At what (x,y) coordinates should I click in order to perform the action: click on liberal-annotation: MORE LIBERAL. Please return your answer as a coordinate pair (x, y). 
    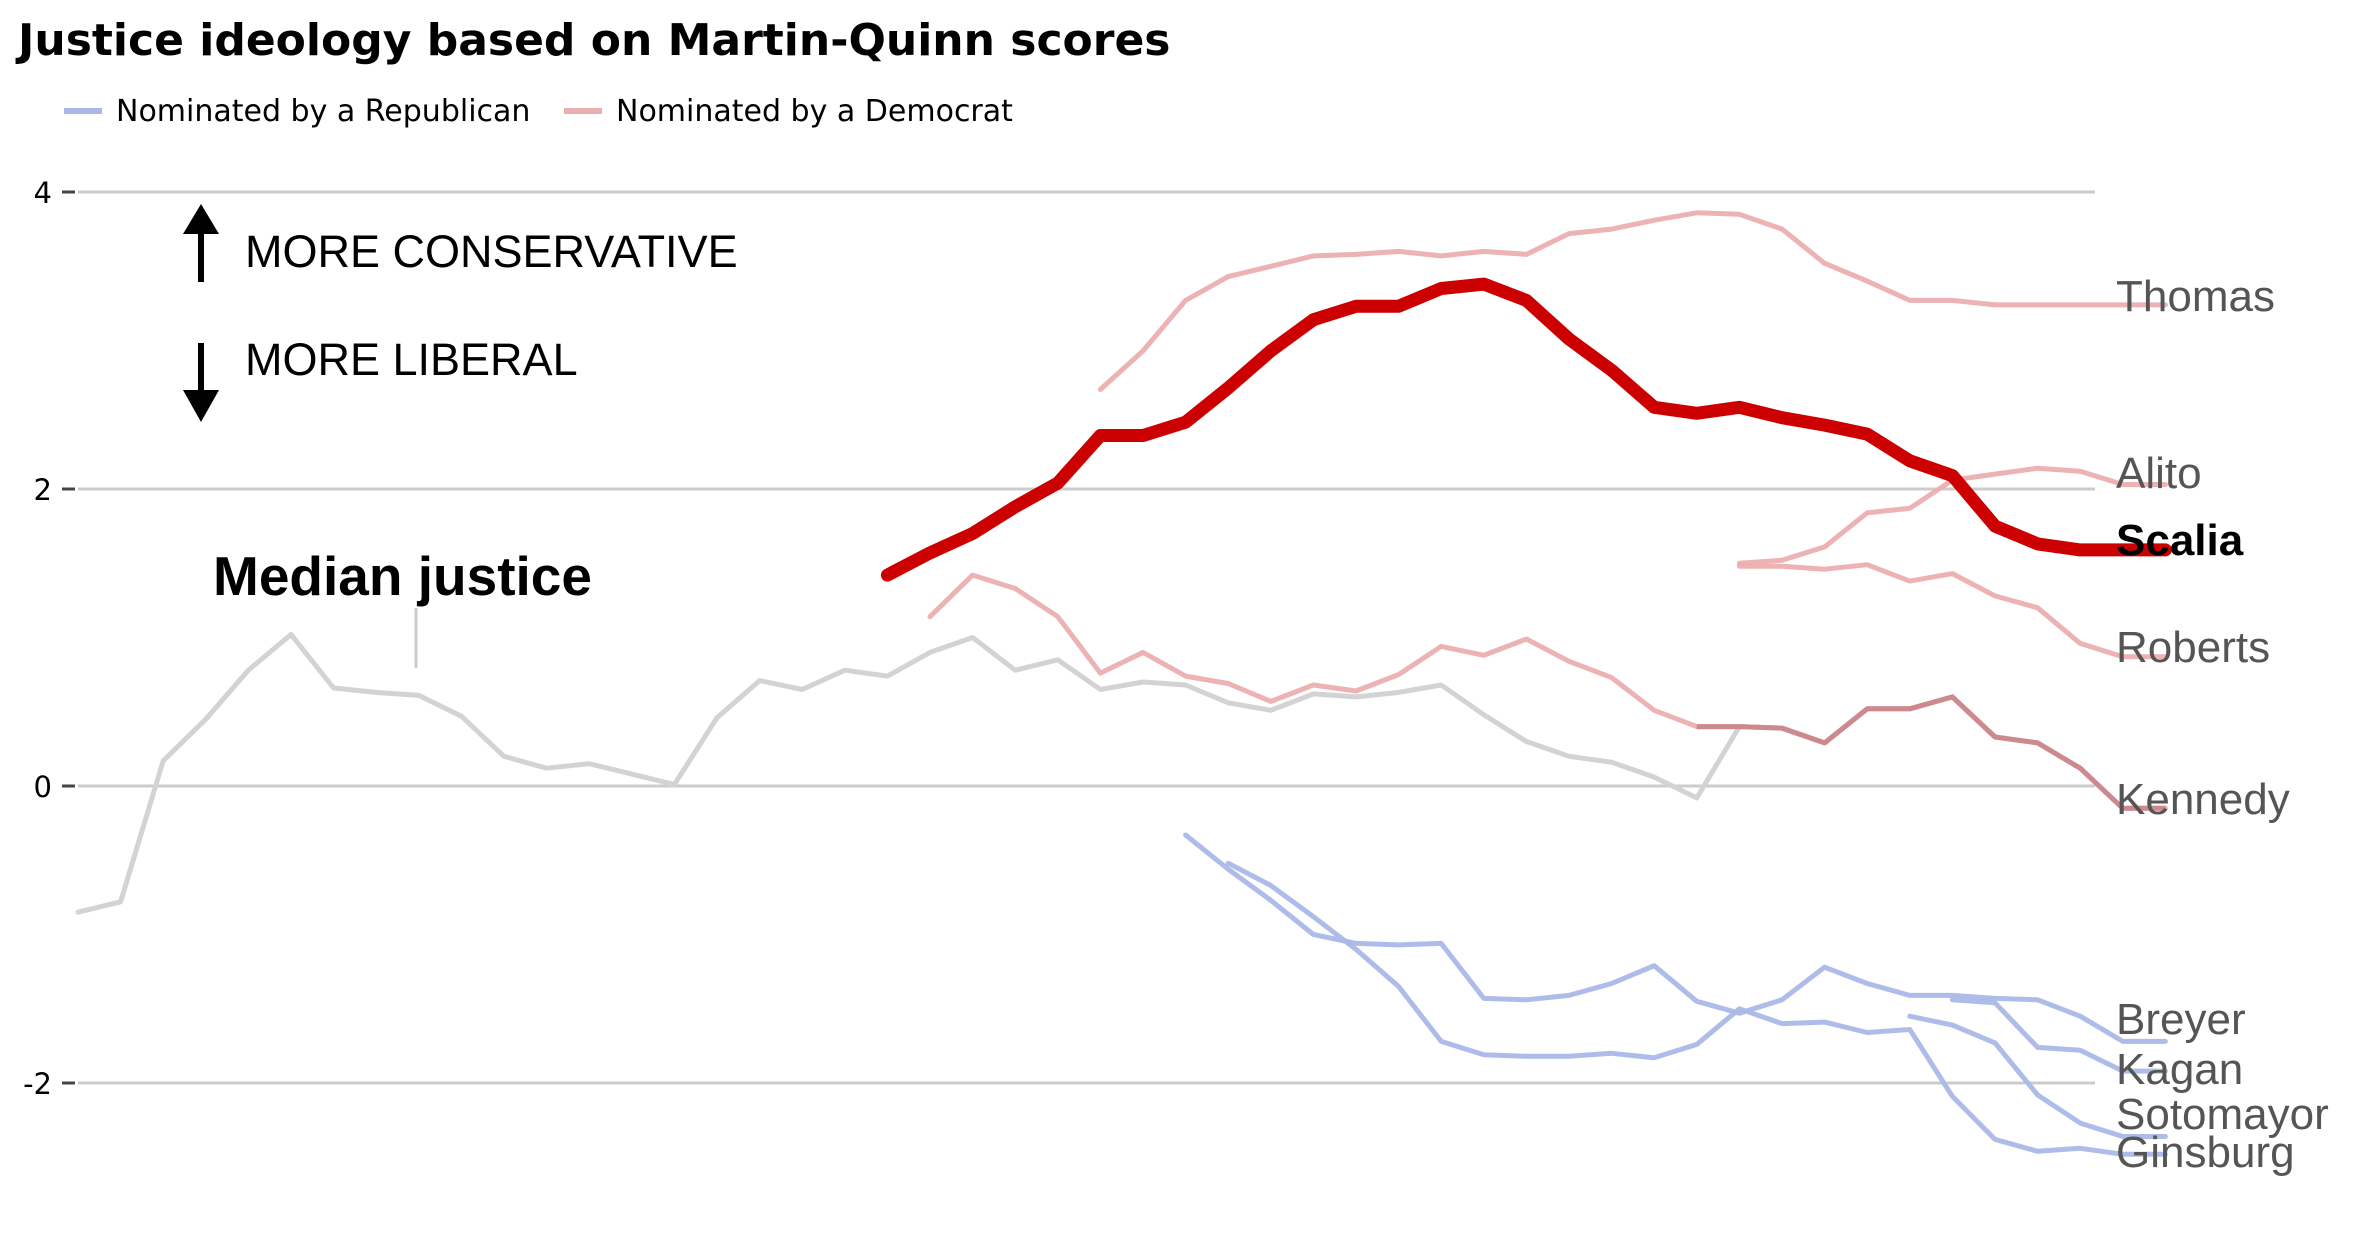
    Looking at the image, I should click on (380, 378).